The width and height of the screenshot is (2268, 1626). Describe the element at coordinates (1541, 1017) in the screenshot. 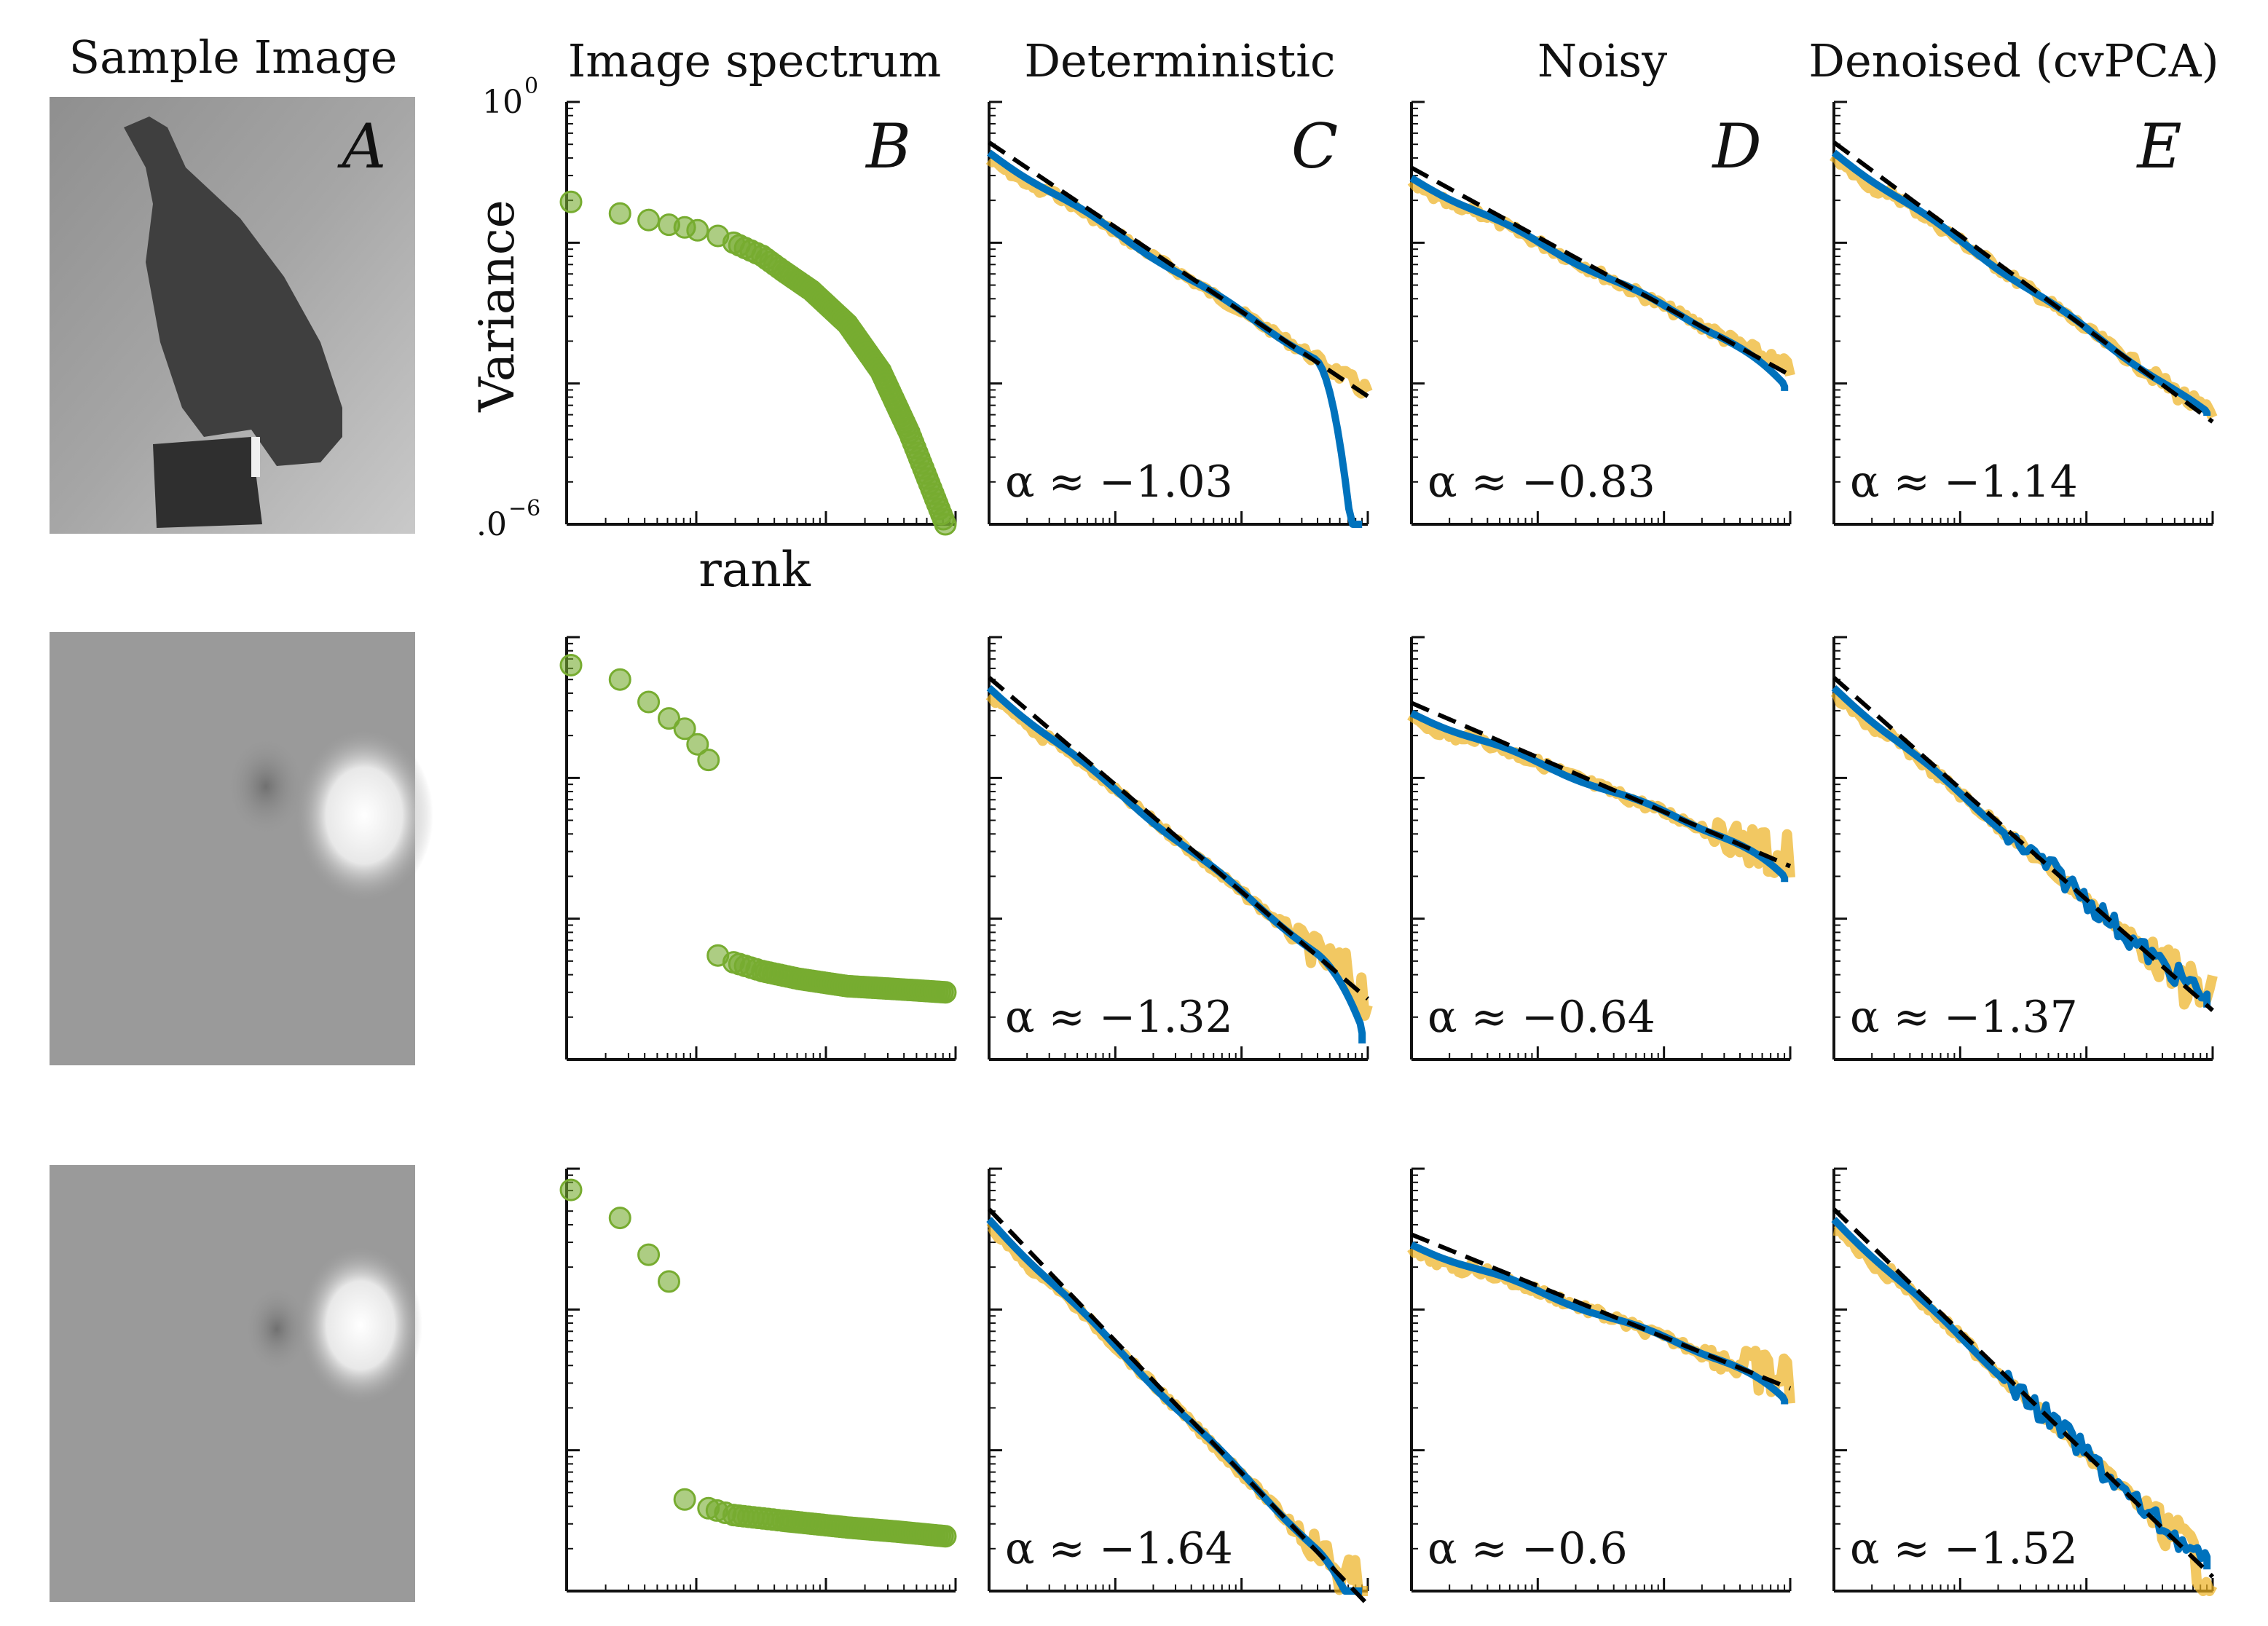

I see `noisy-alpha-label: α ≈ −0.64` at that location.